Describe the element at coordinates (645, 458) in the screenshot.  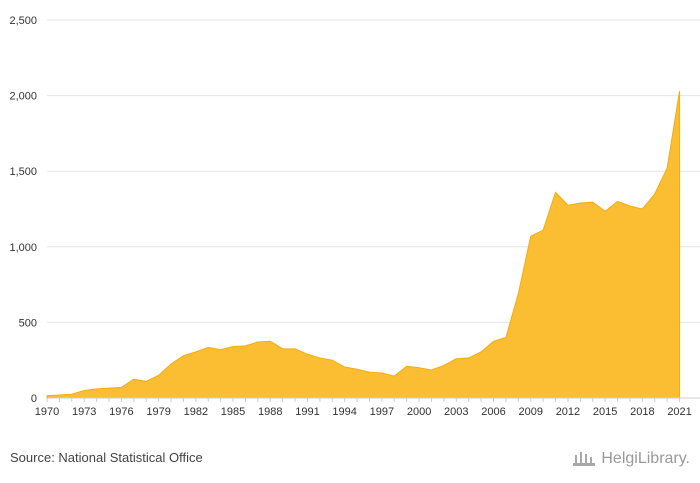
I see `brand-name: HelgiLibrary.` at that location.